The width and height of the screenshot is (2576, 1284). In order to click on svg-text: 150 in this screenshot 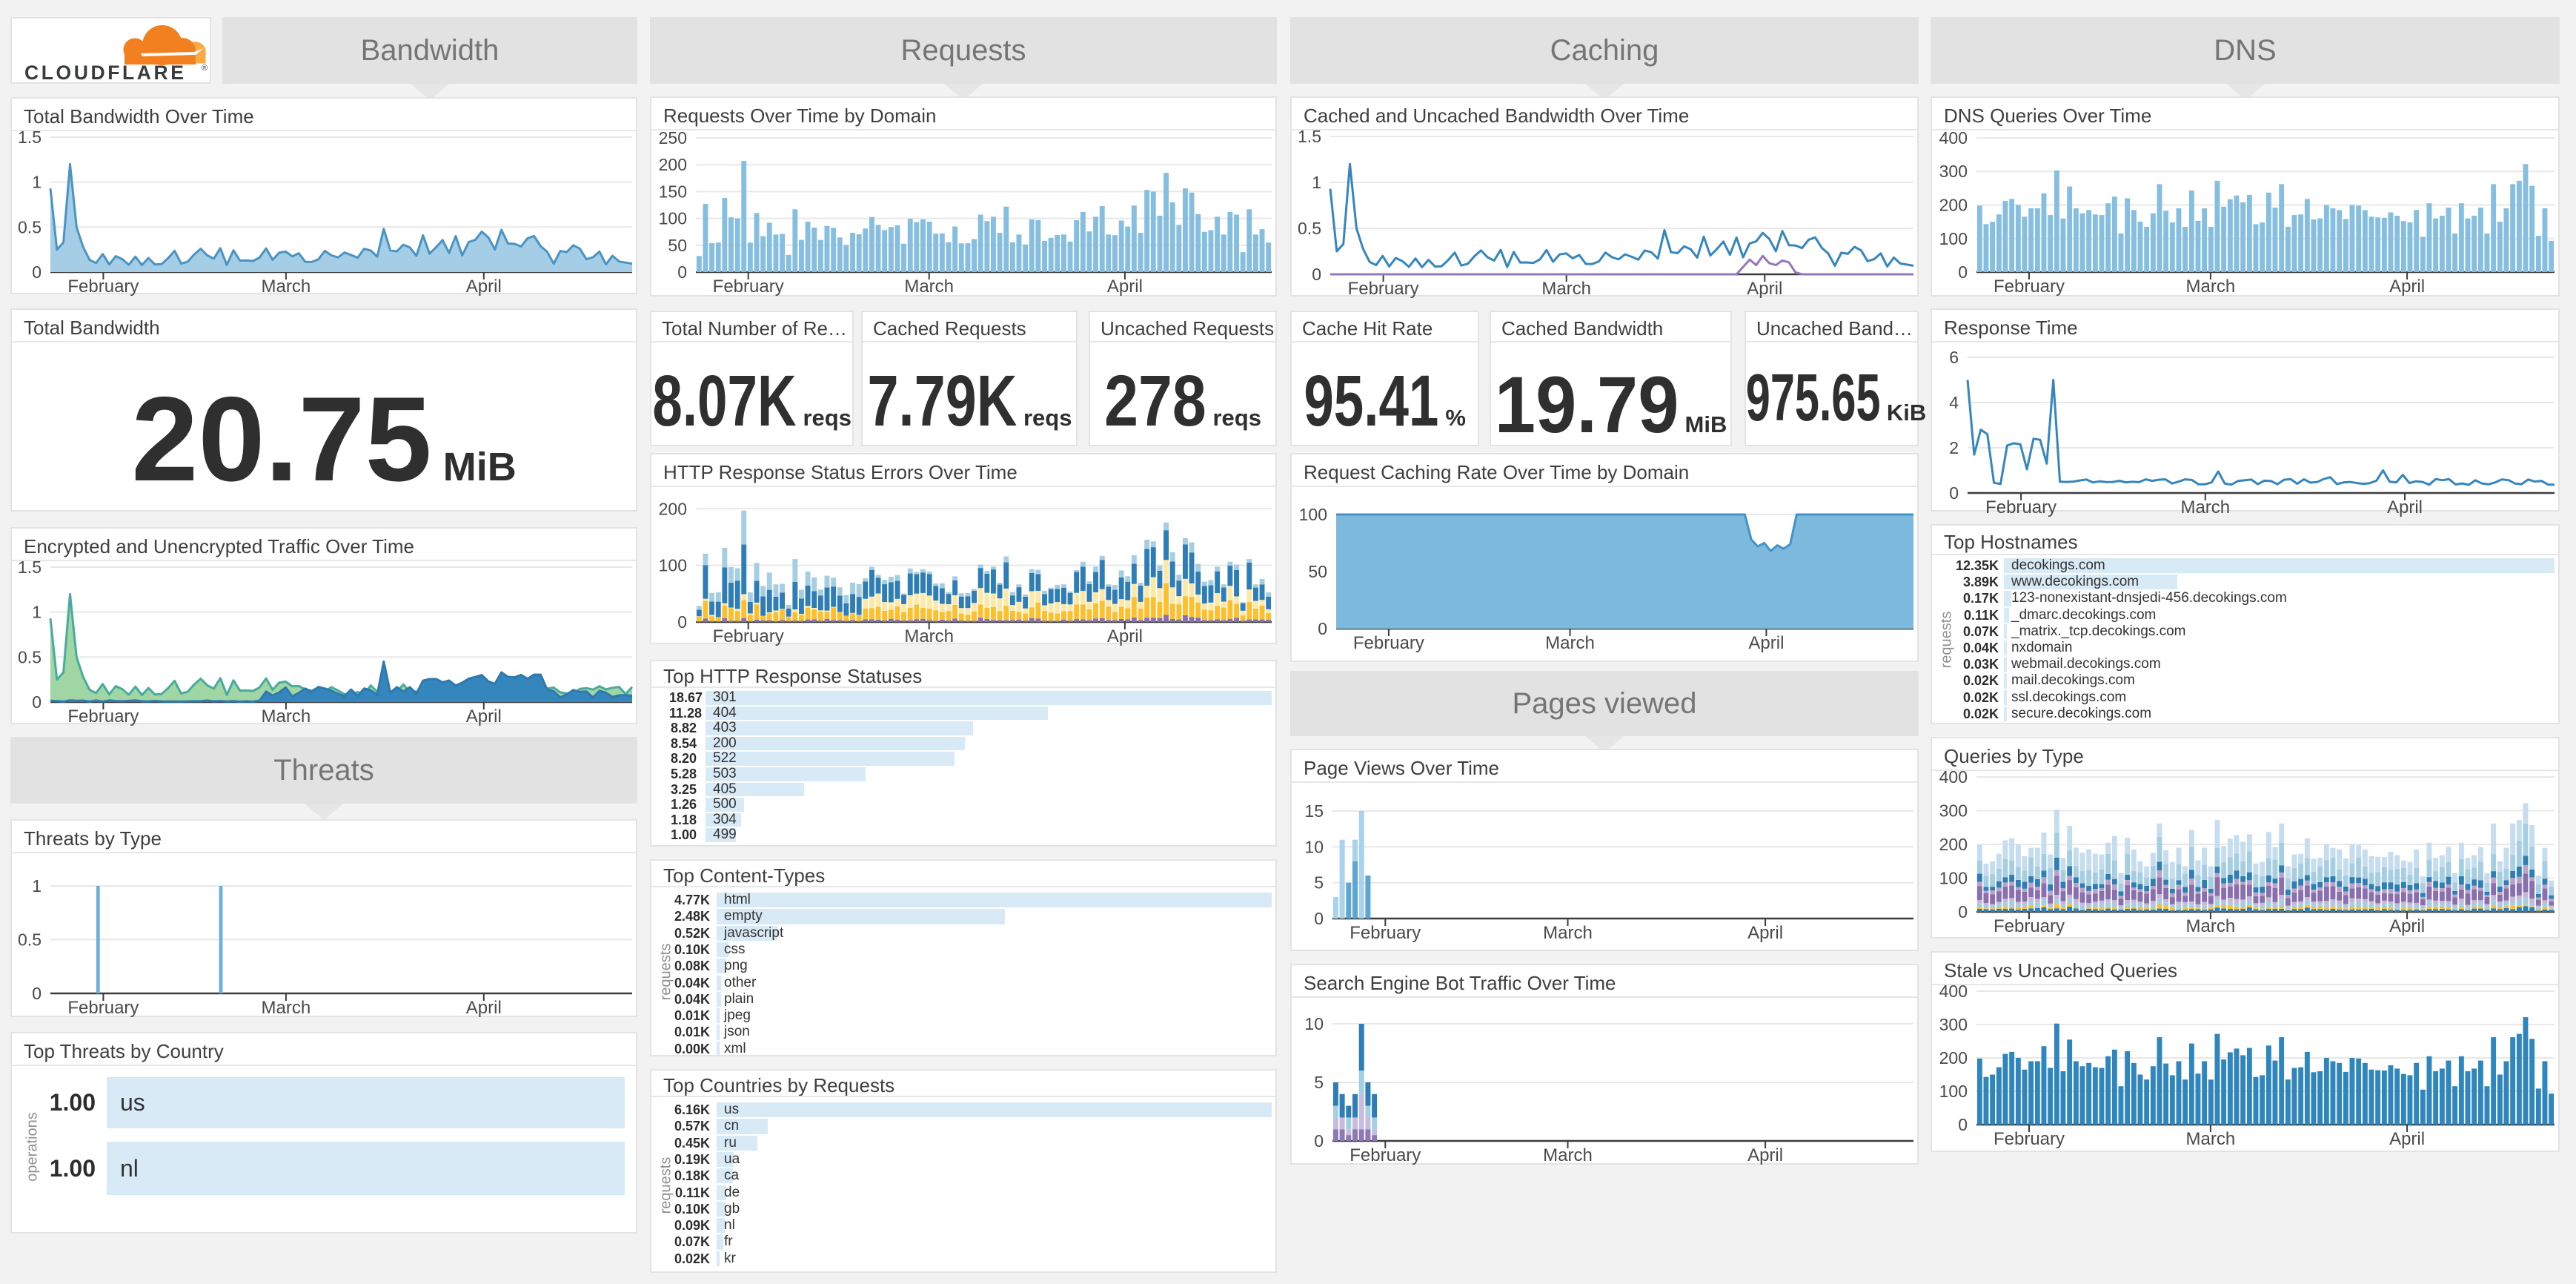, I will do `click(673, 191)`.